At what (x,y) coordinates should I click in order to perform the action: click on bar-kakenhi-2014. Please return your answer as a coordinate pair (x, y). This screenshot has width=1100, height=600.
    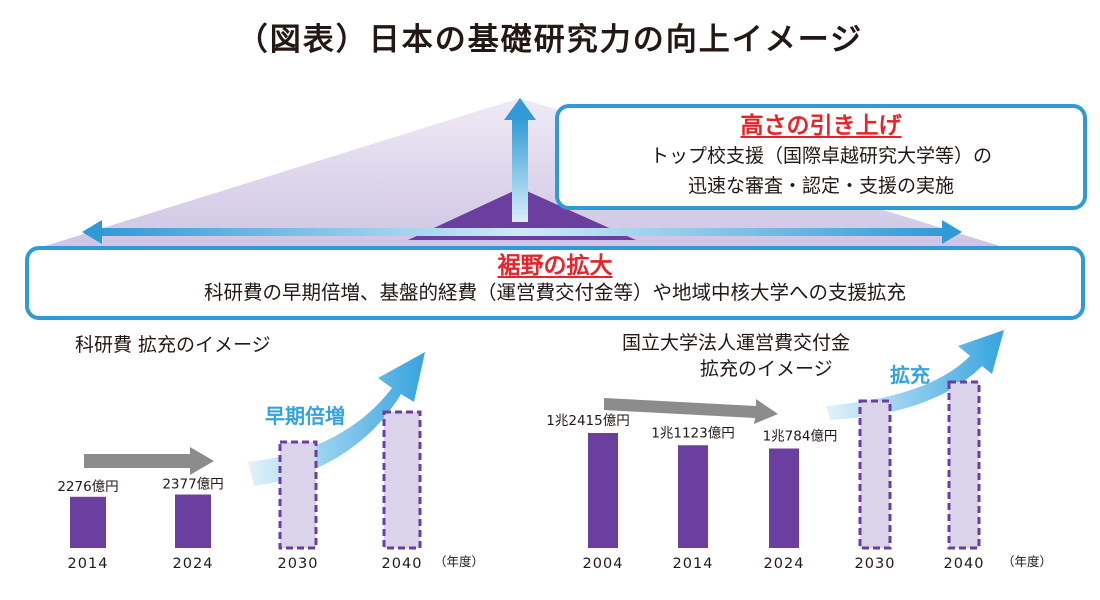
    Looking at the image, I should click on (88, 522).